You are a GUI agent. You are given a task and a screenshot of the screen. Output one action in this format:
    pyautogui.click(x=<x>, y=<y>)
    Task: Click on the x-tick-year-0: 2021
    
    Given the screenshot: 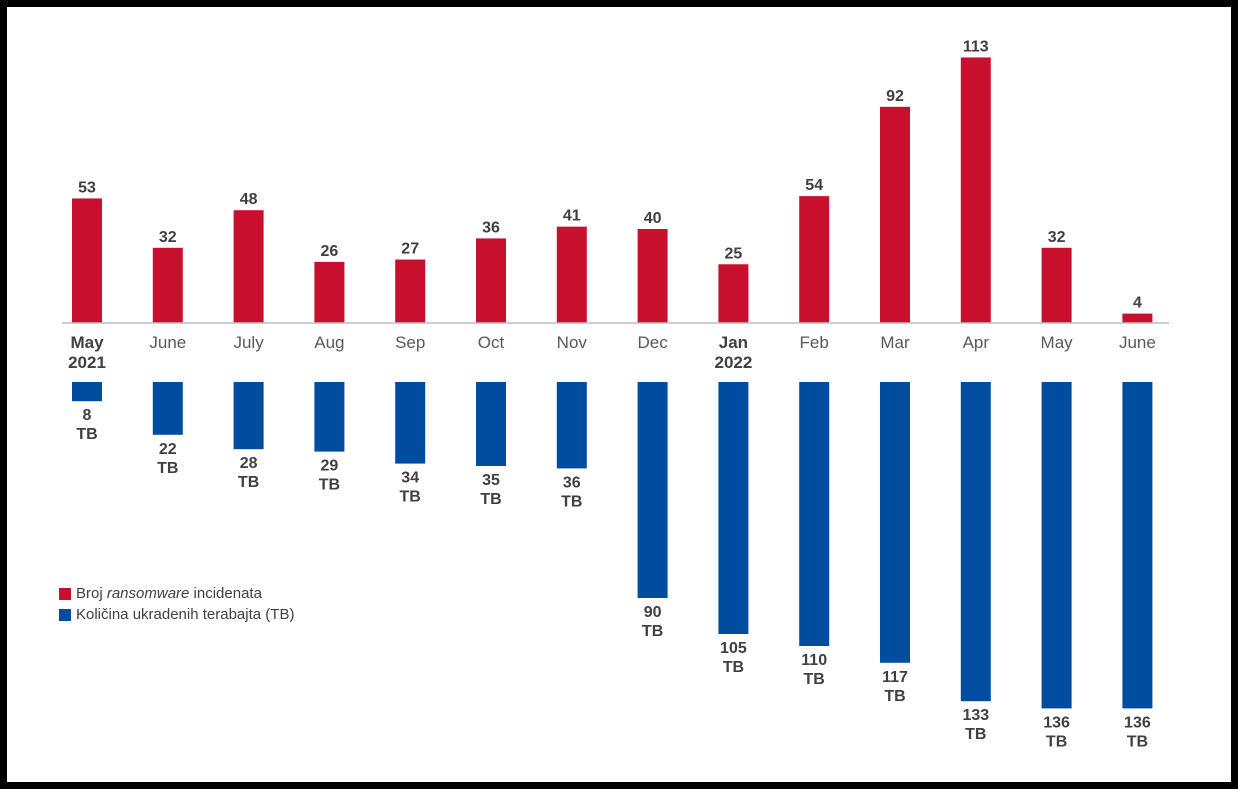 What is the action you would take?
    pyautogui.click(x=87, y=362)
    